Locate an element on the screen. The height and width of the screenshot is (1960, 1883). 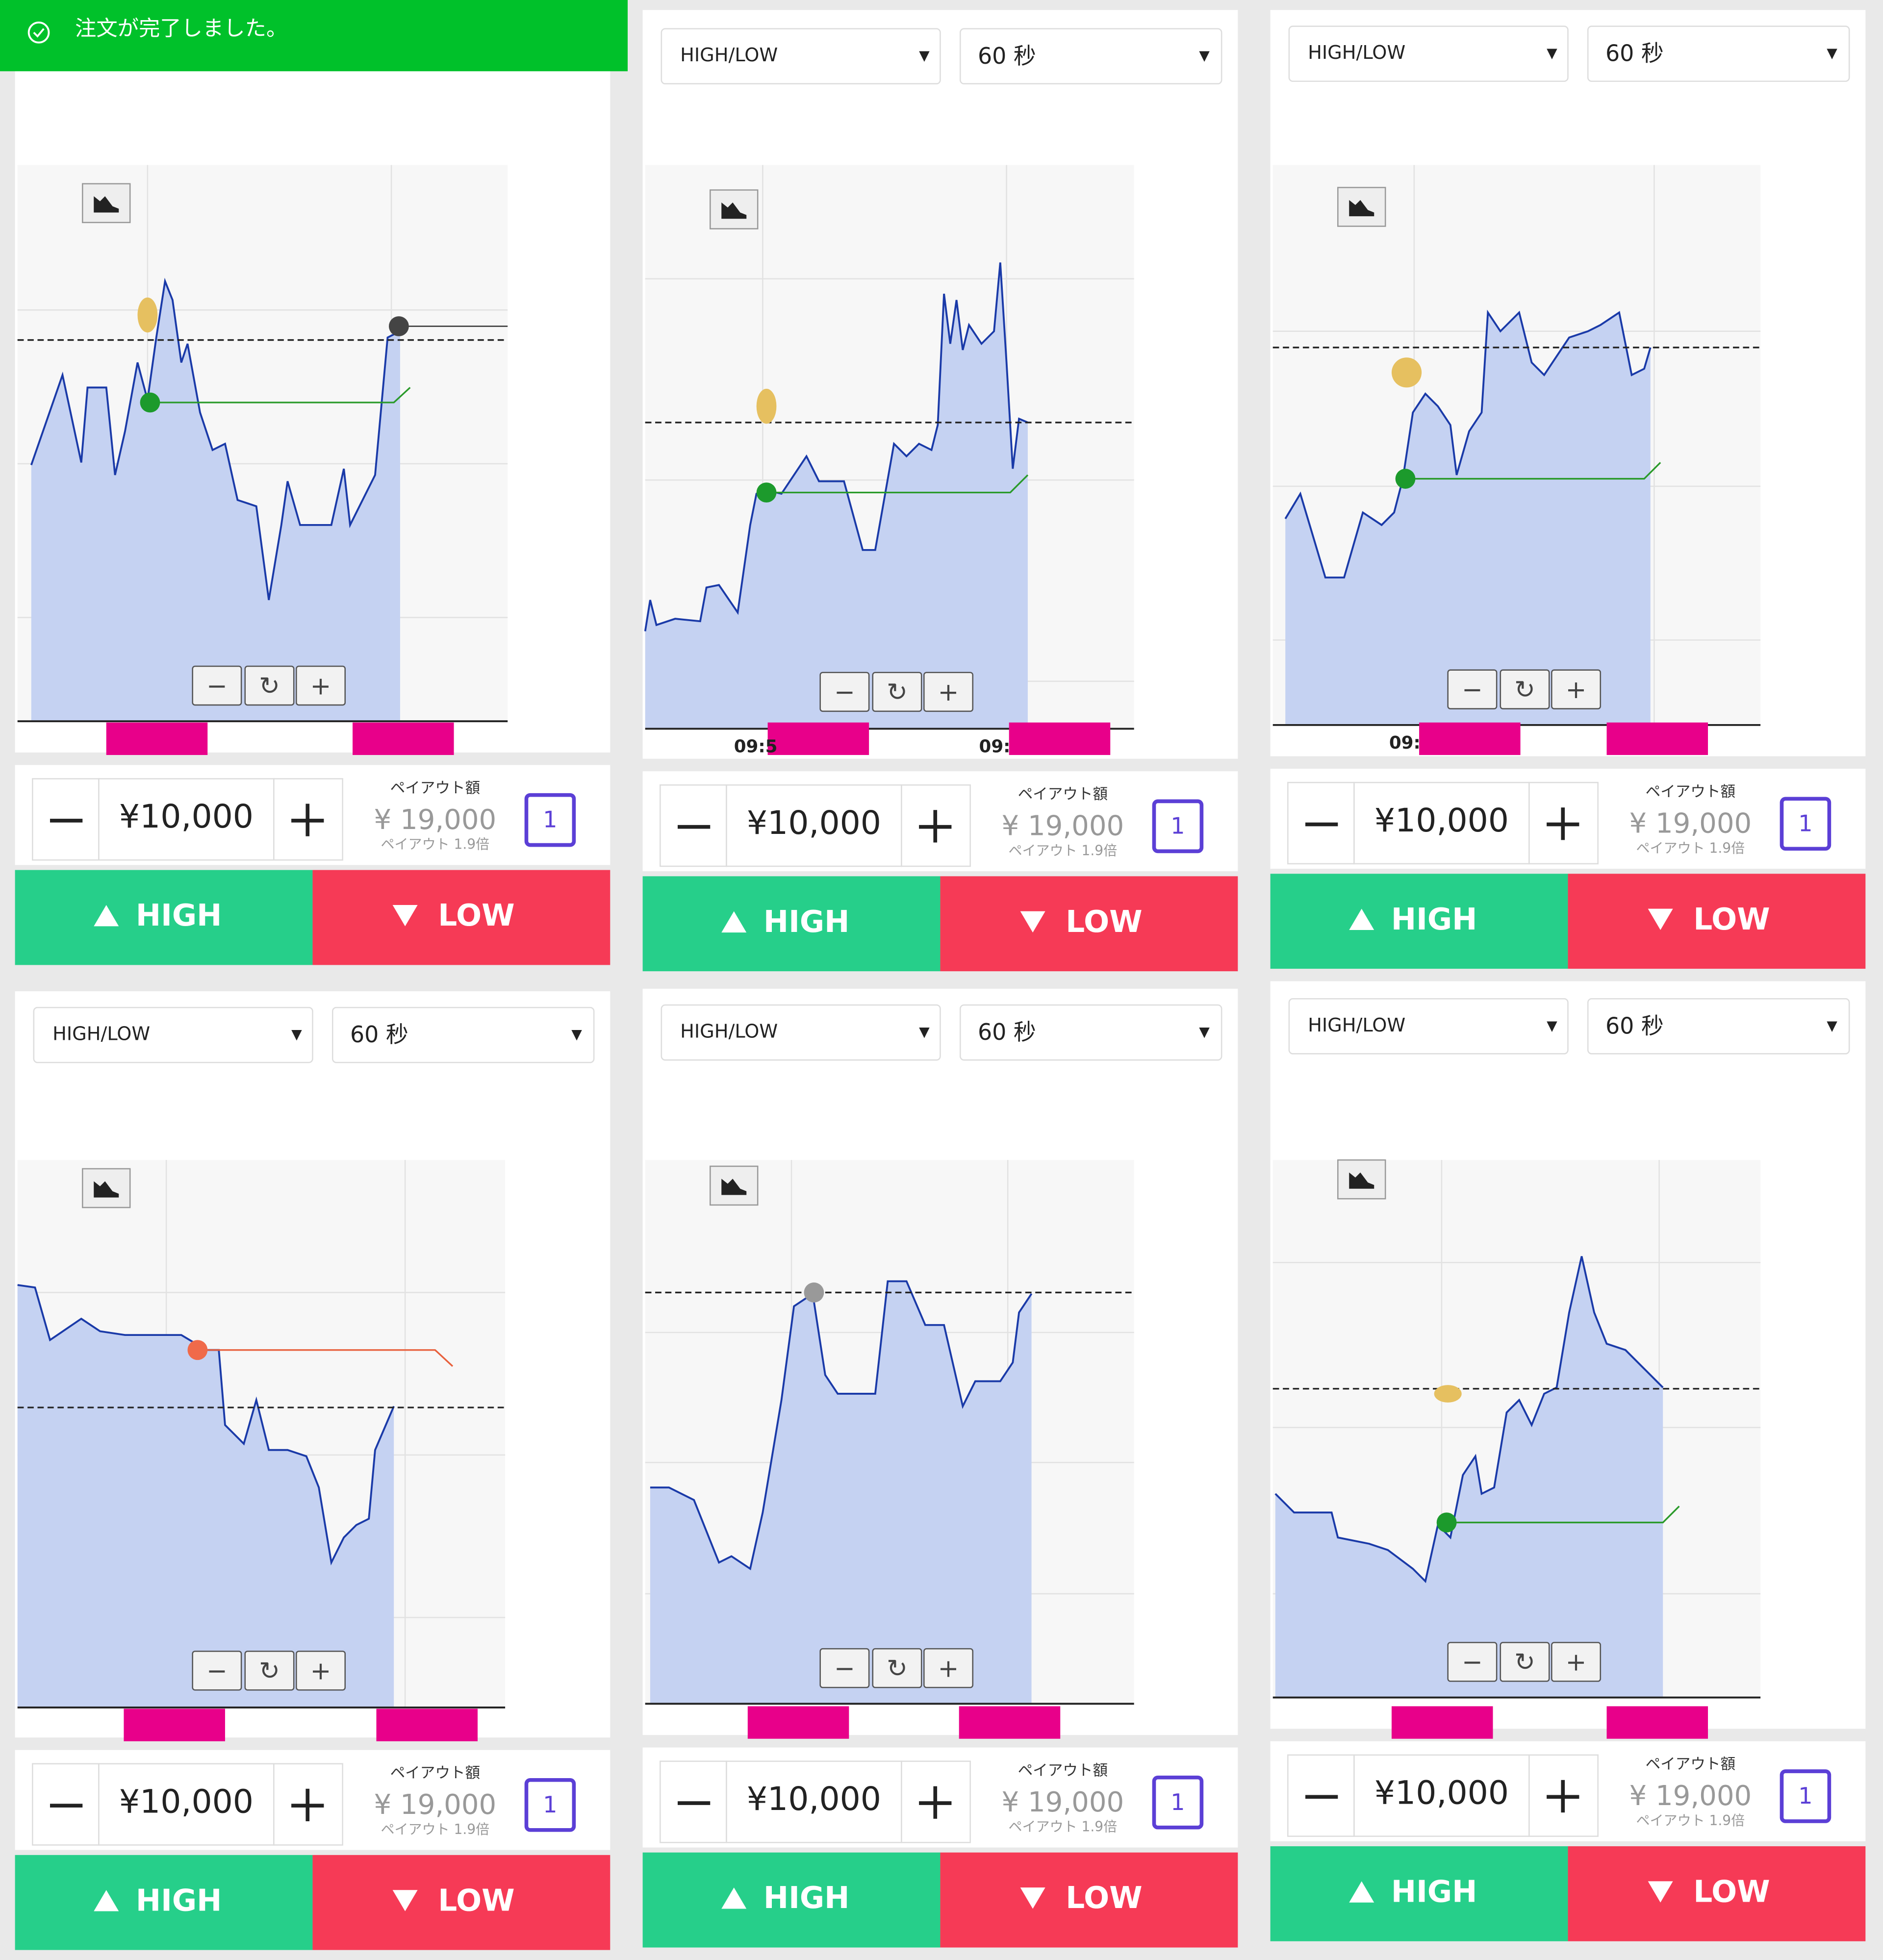
low-label: LOW is located at coordinates (1104, 1898).